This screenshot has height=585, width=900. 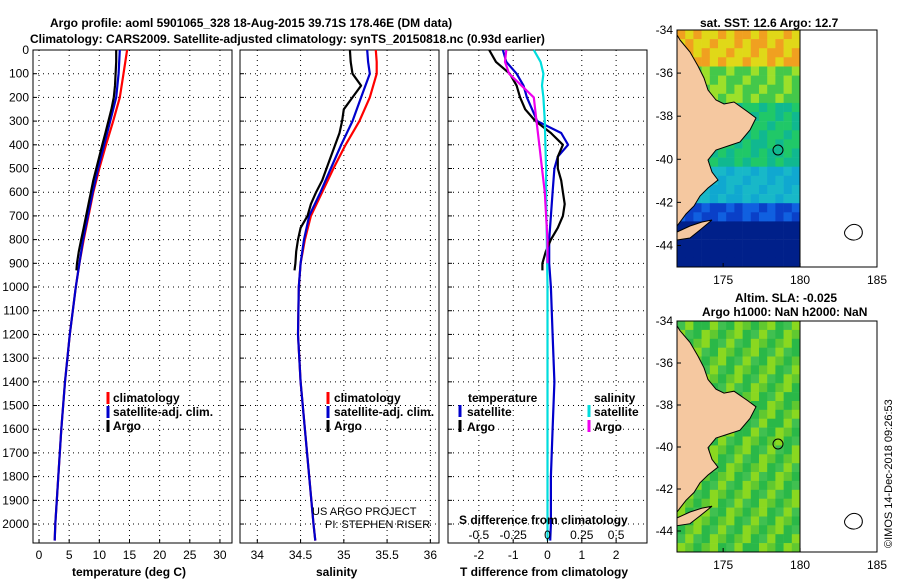 What do you see at coordinates (15, 406) in the screenshot?
I see `depth-tick-label: 1500` at bounding box center [15, 406].